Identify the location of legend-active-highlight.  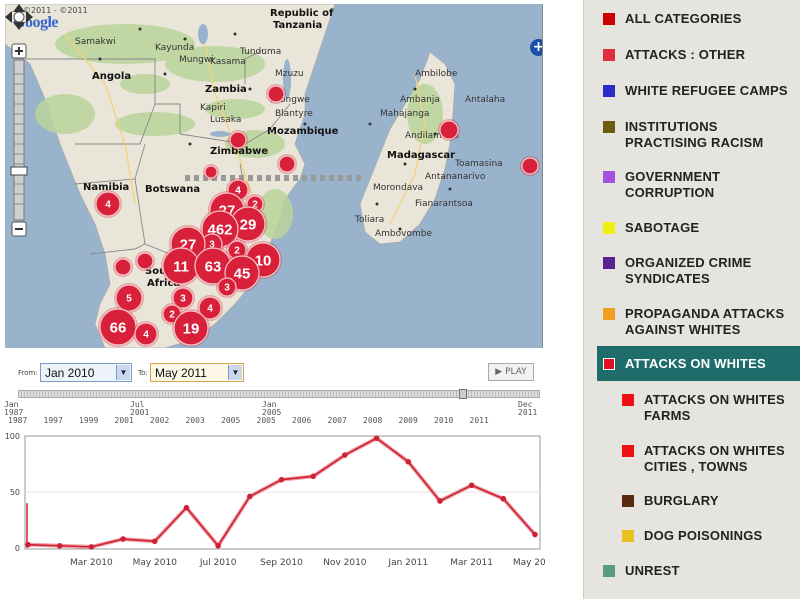
(698, 363).